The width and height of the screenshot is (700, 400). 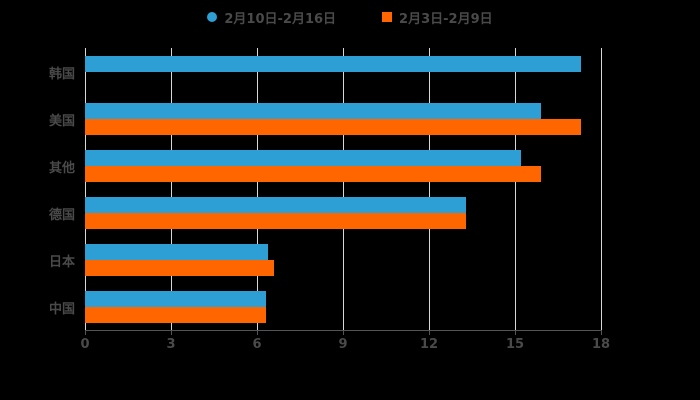 What do you see at coordinates (175, 298) in the screenshot?
I see `bar-中国-series-1` at bounding box center [175, 298].